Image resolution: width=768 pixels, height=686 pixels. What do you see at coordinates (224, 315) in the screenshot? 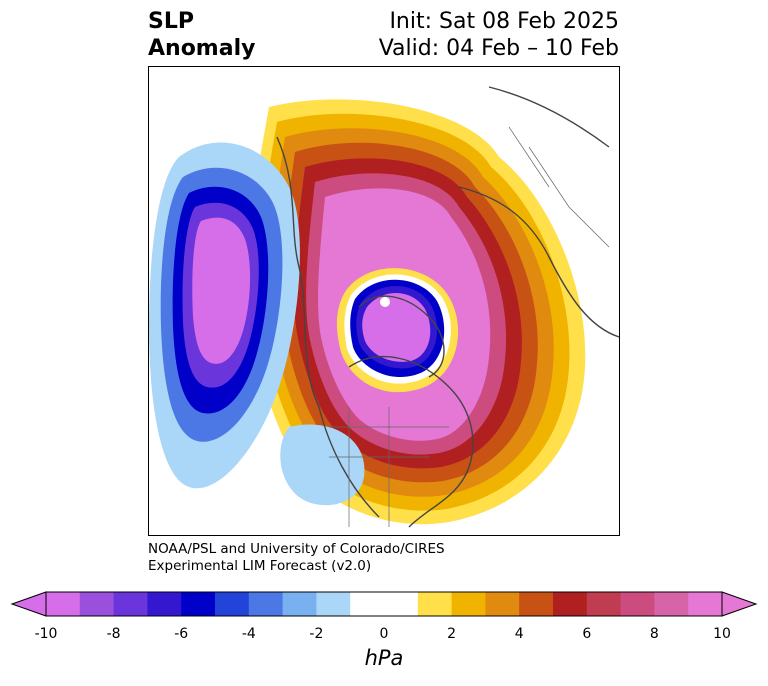
I see `negative-anomaly-pacific` at bounding box center [224, 315].